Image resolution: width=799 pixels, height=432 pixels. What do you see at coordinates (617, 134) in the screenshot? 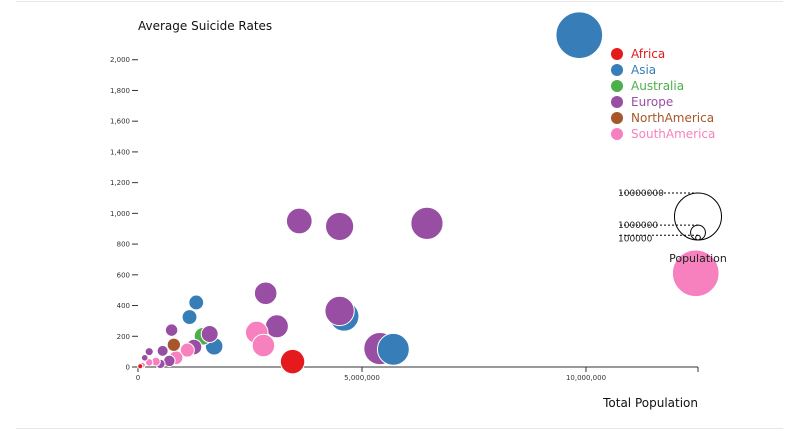
I see `legend-swatch-southamerica` at bounding box center [617, 134].